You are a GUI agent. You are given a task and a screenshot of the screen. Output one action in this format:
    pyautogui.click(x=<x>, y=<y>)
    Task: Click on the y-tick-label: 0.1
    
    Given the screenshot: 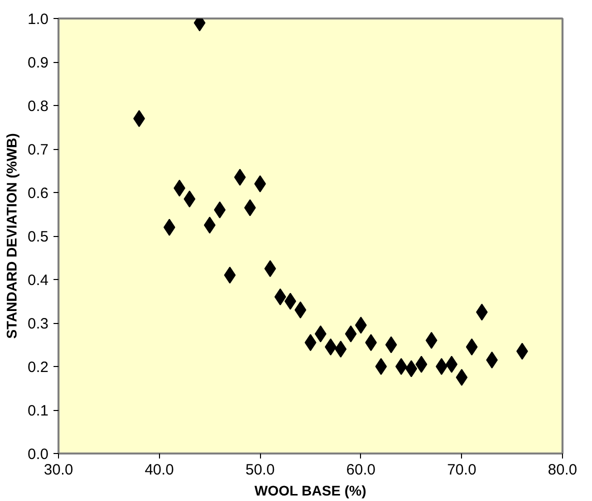 What is the action you would take?
    pyautogui.click(x=38, y=411)
    